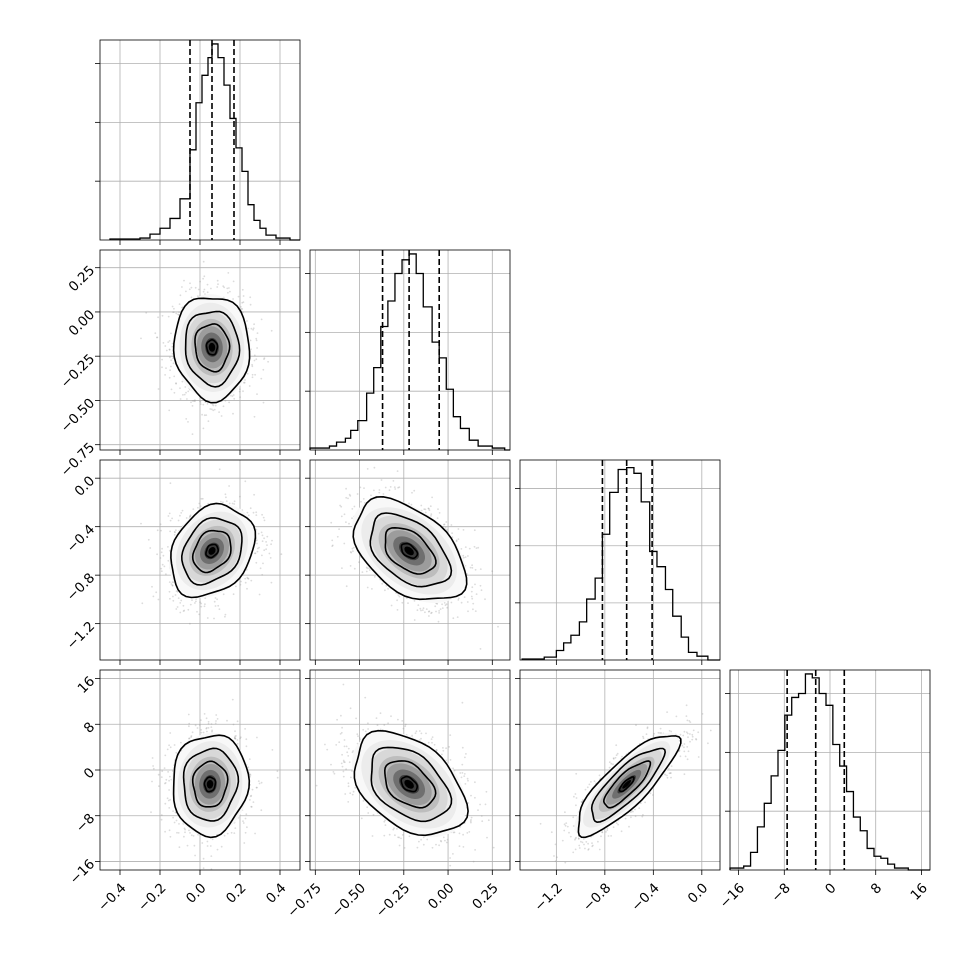 This screenshot has width=970, height=970. I want to click on tick-label-x: 0.4, so click(276, 893).